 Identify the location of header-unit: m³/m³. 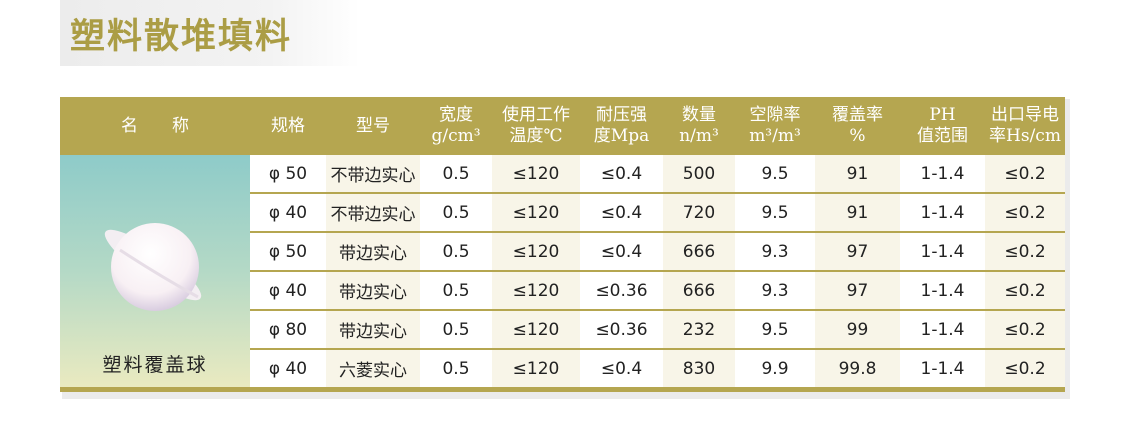
(775, 136).